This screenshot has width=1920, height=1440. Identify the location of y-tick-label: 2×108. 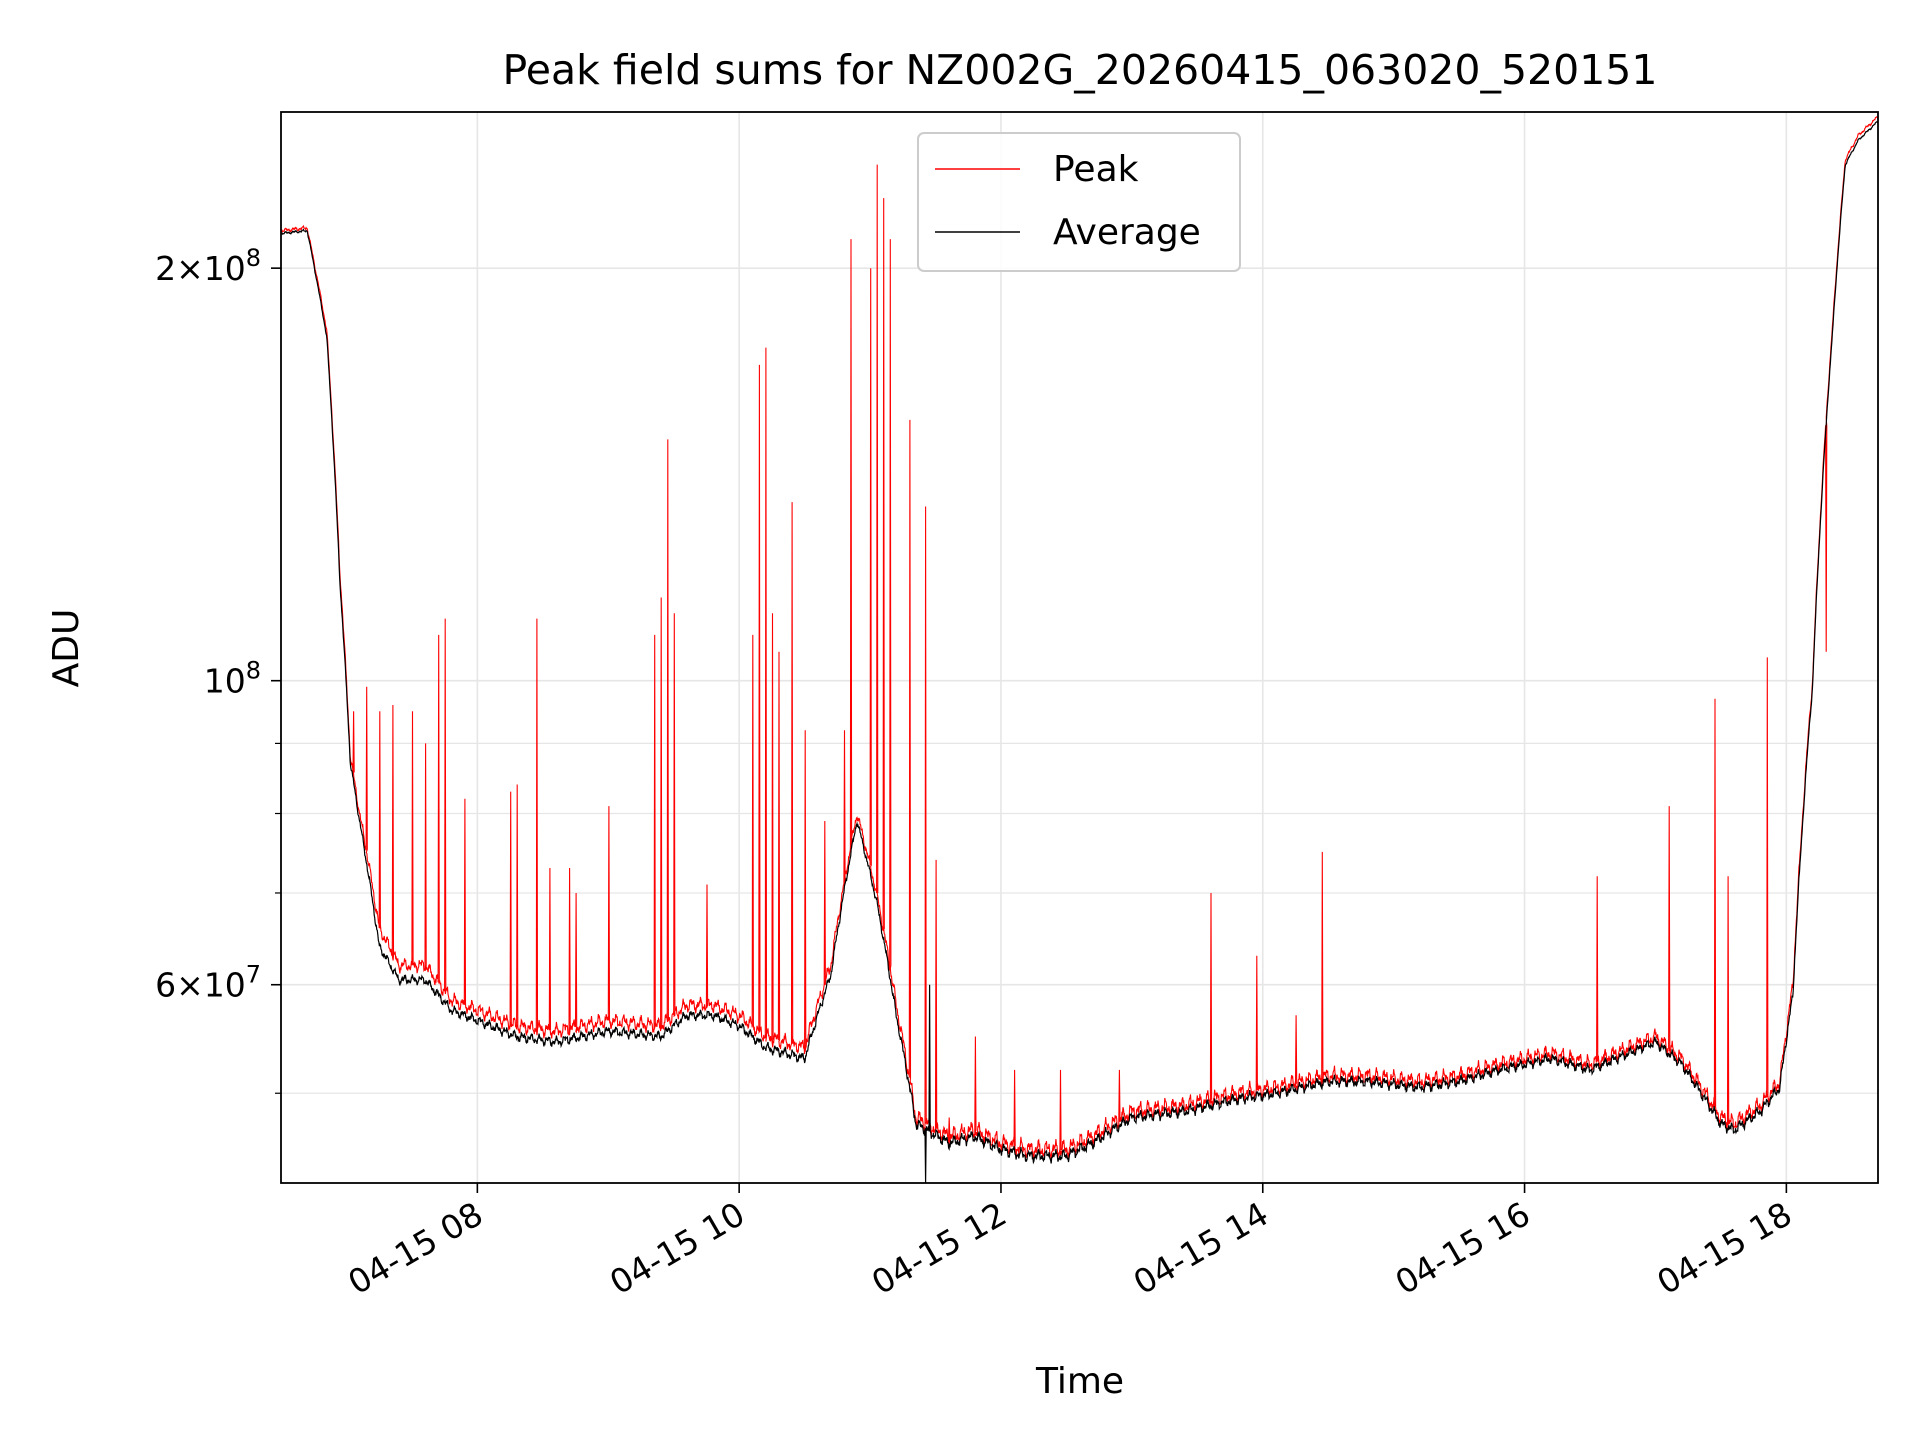
(208, 266).